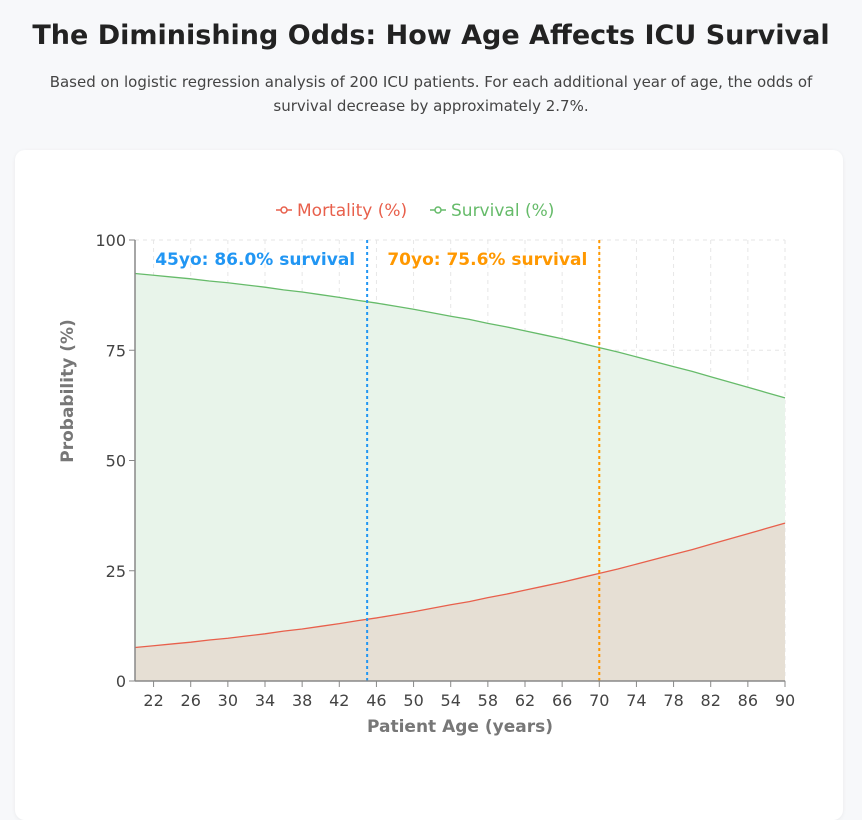 This screenshot has width=862, height=820. I want to click on y-tick-label: 0, so click(121, 681).